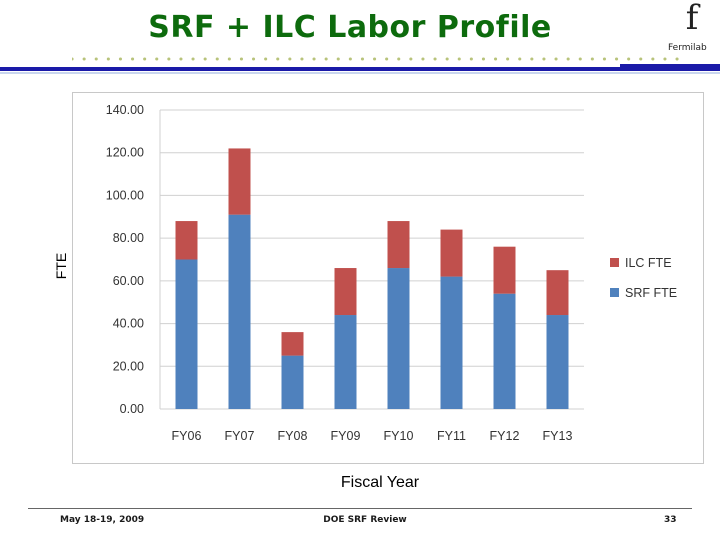 The width and height of the screenshot is (720, 540). I want to click on legend-label: SRF FTE, so click(651, 293).